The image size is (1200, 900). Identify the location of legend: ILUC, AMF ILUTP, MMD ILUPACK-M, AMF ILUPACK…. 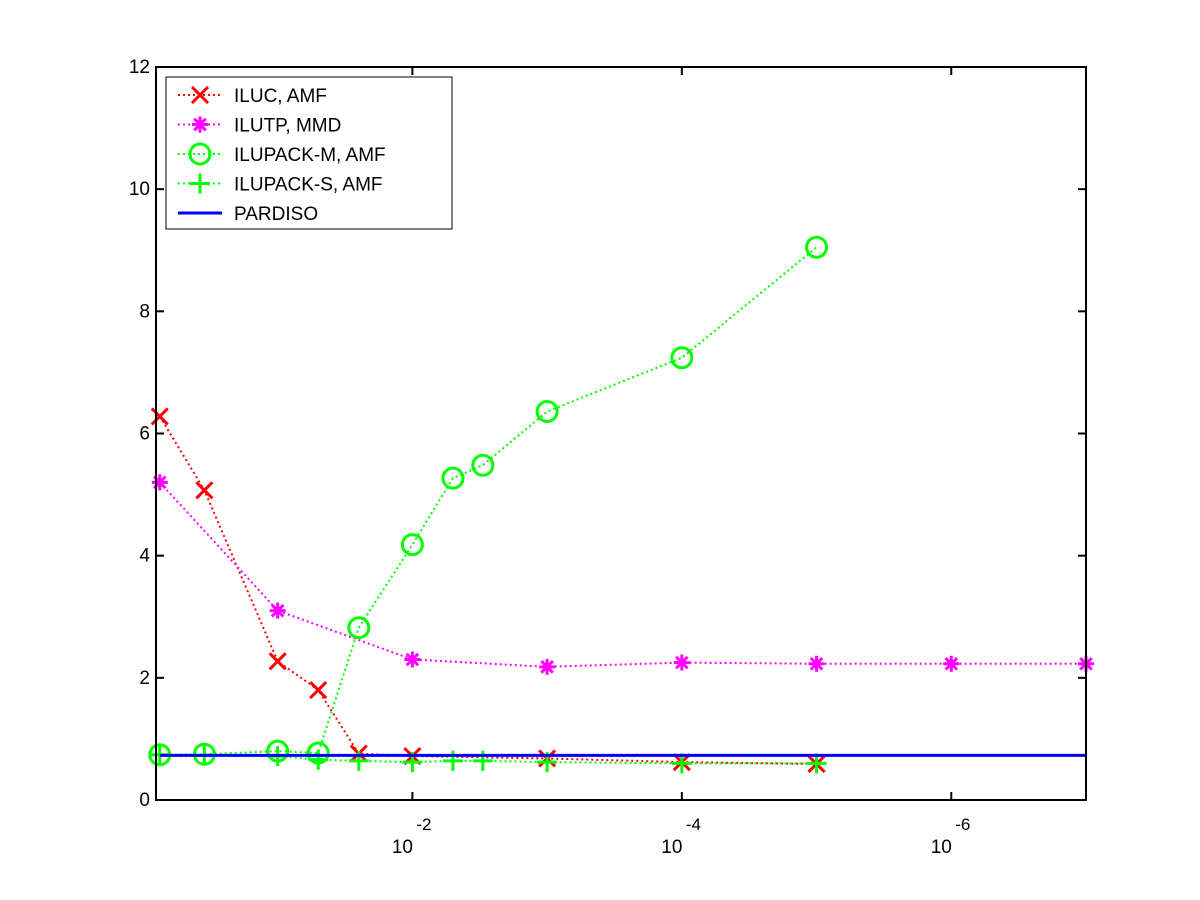
(309, 153).